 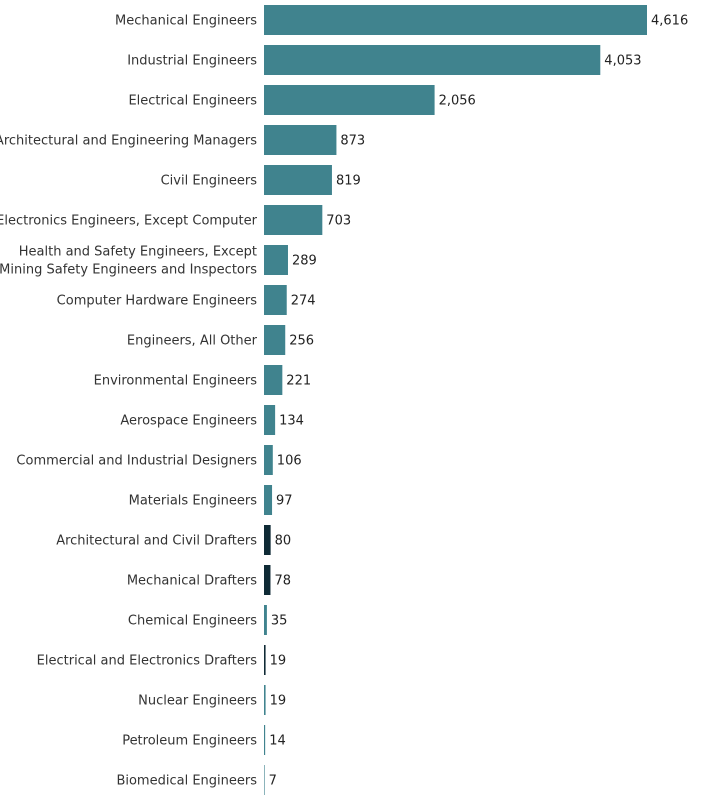 I want to click on value-label: 78, so click(x=283, y=581).